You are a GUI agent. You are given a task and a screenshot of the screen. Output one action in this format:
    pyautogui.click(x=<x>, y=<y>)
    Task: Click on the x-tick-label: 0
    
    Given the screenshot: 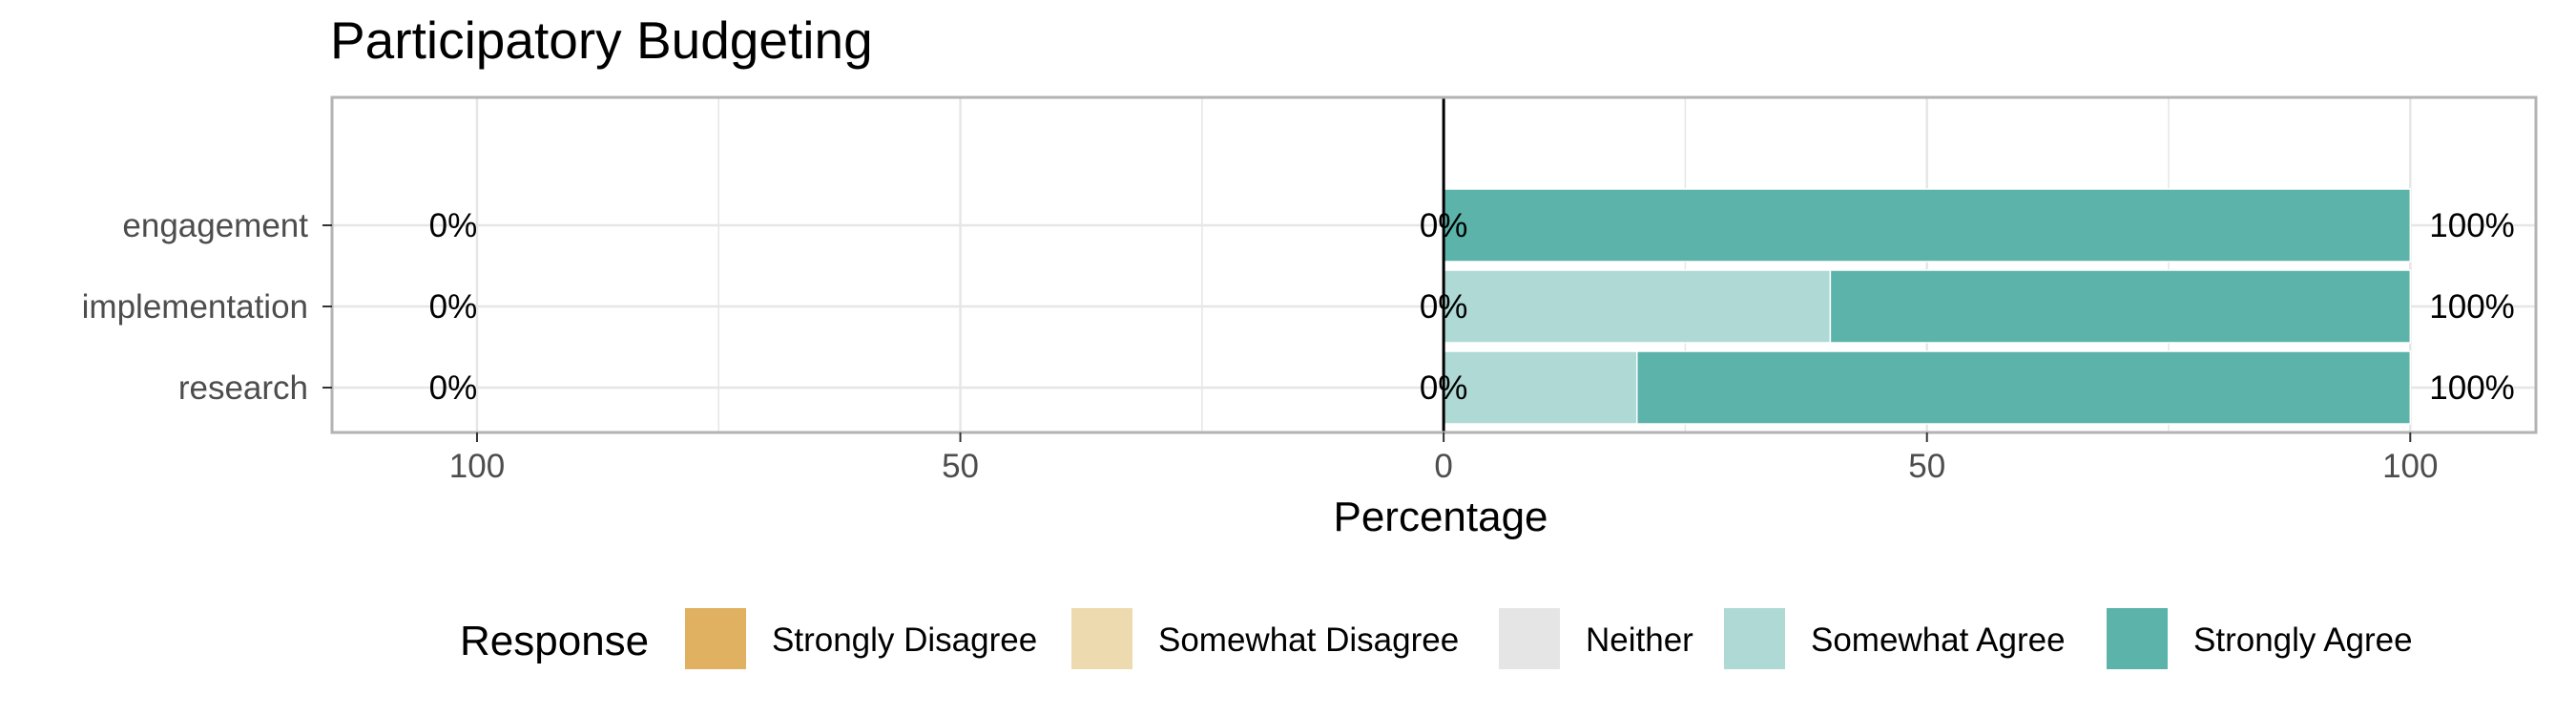 What is the action you would take?
    pyautogui.click(x=1443, y=466)
    